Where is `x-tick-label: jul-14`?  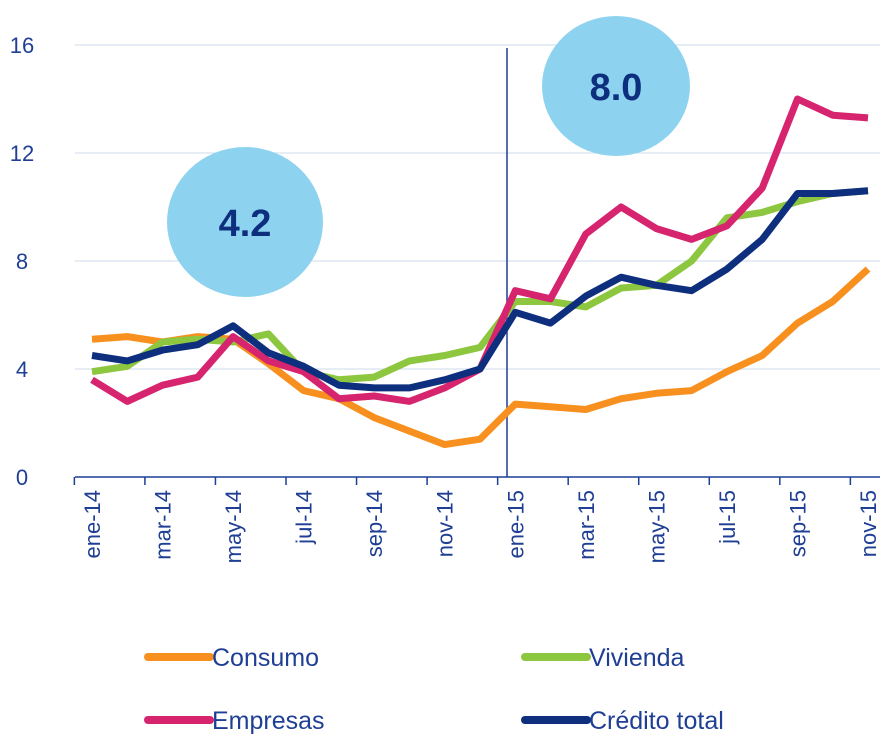 x-tick-label: jul-14 is located at coordinates (304, 517).